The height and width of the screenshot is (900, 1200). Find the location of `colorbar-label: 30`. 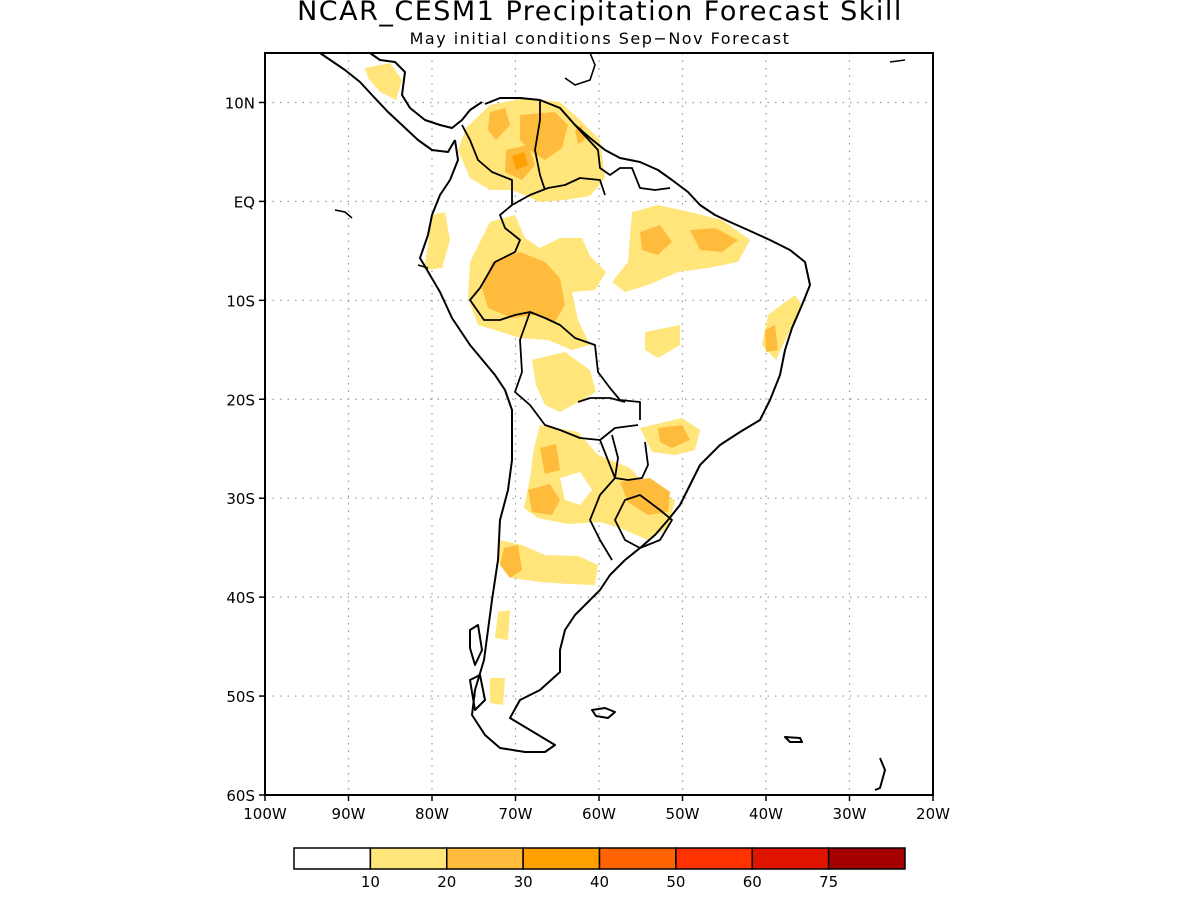

colorbar-label: 30 is located at coordinates (523, 882).